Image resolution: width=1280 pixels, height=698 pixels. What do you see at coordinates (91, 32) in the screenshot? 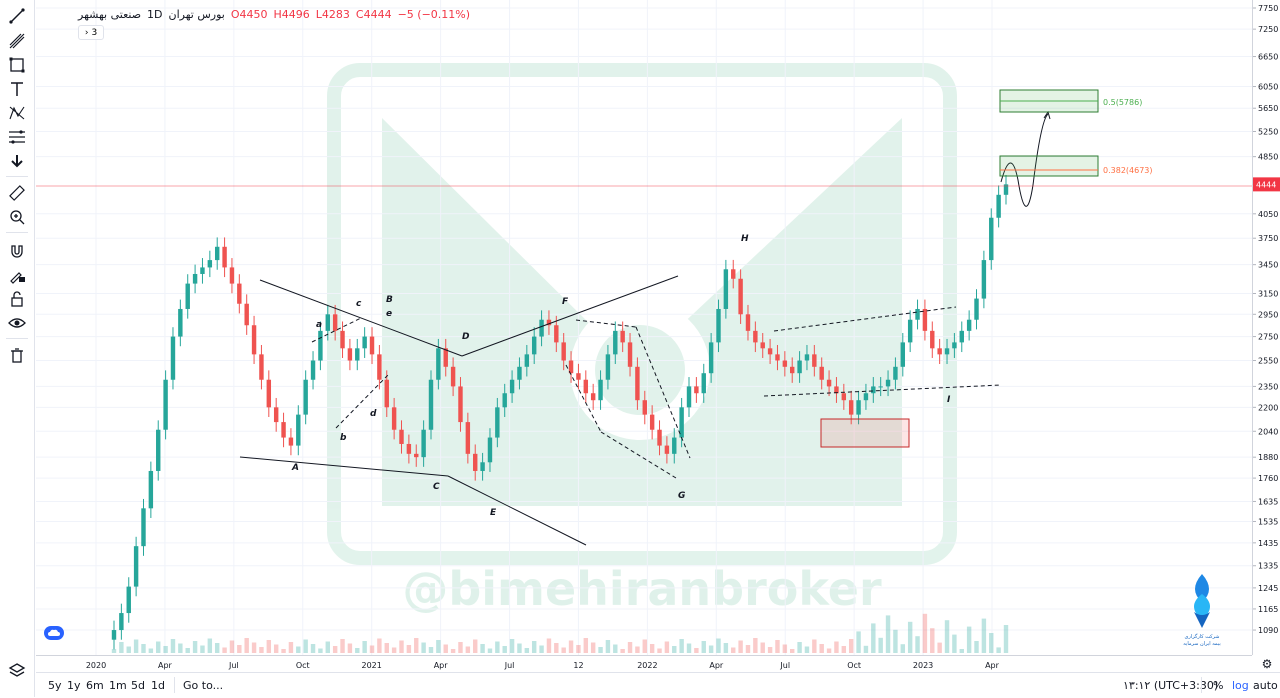
I see `legend-collapse-button: › 3` at bounding box center [91, 32].